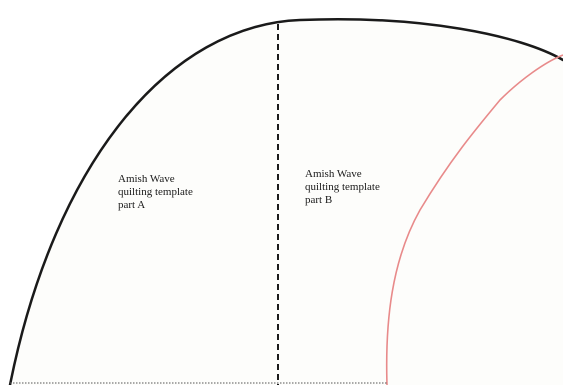  Describe the element at coordinates (333, 174) in the screenshot. I see `part-b-label-line: Amish Wave` at that location.